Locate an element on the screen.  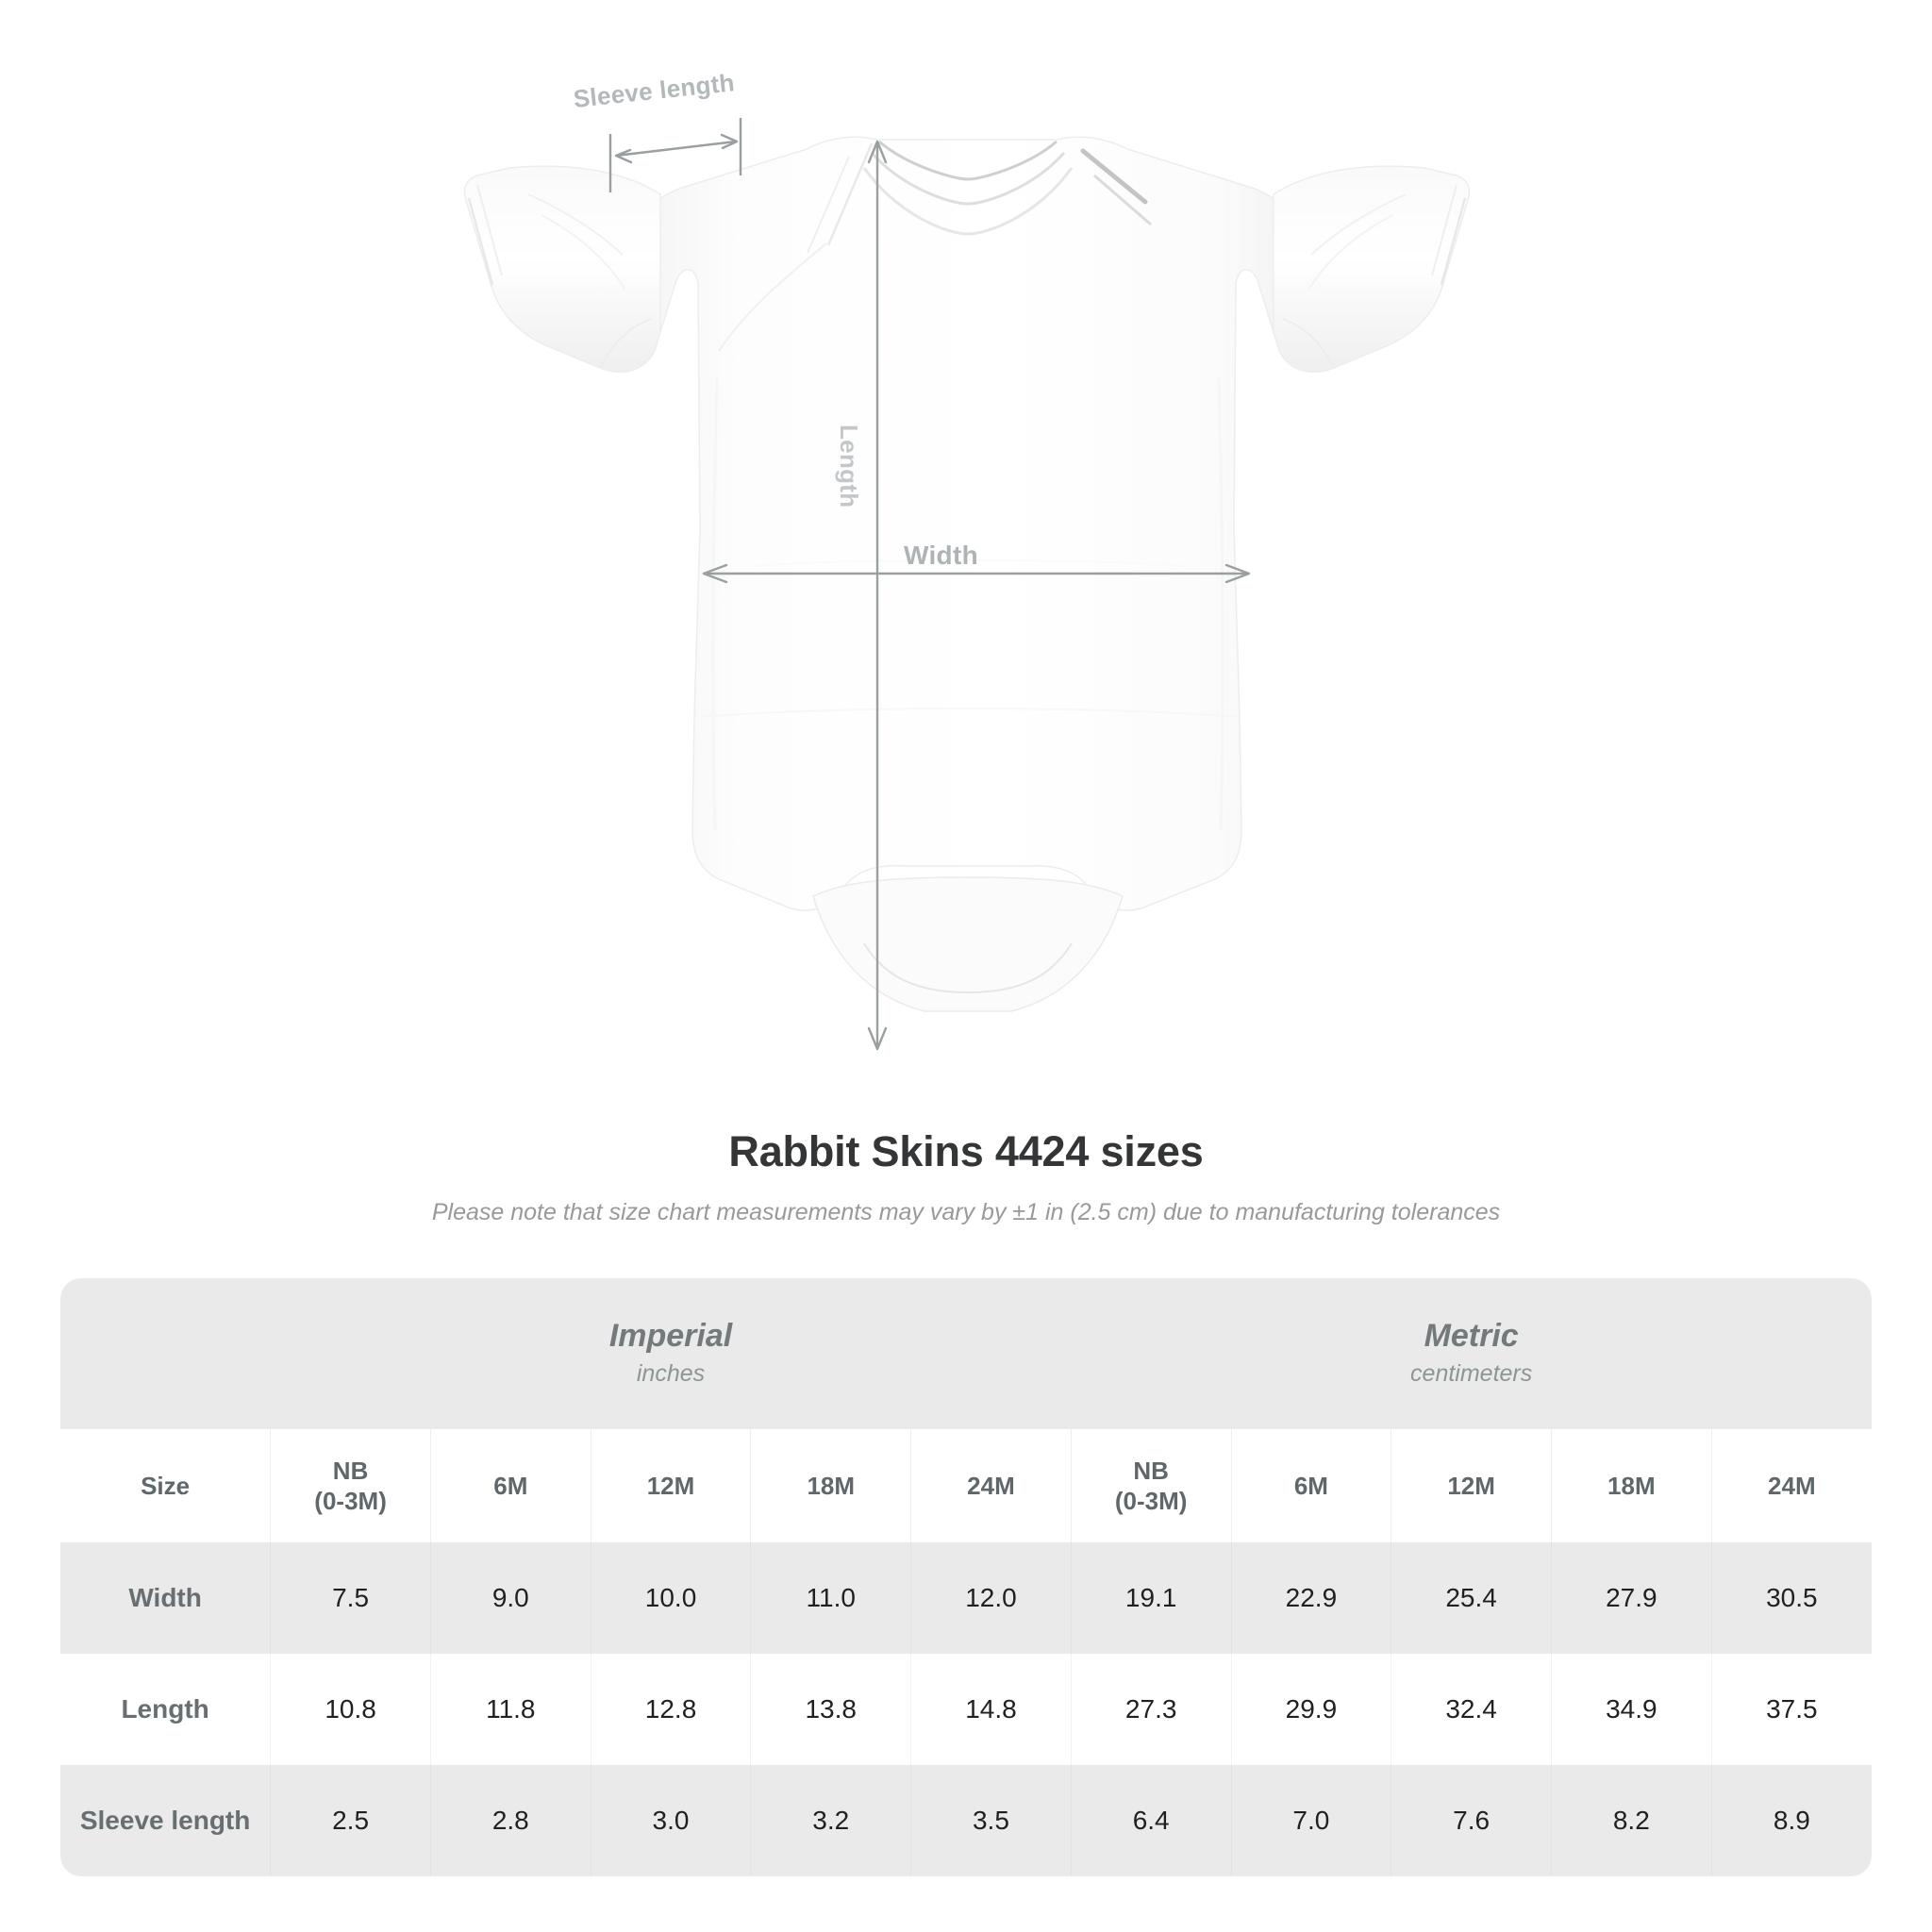
cell-width-imperial-18m: 11.0 is located at coordinates (831, 1598).